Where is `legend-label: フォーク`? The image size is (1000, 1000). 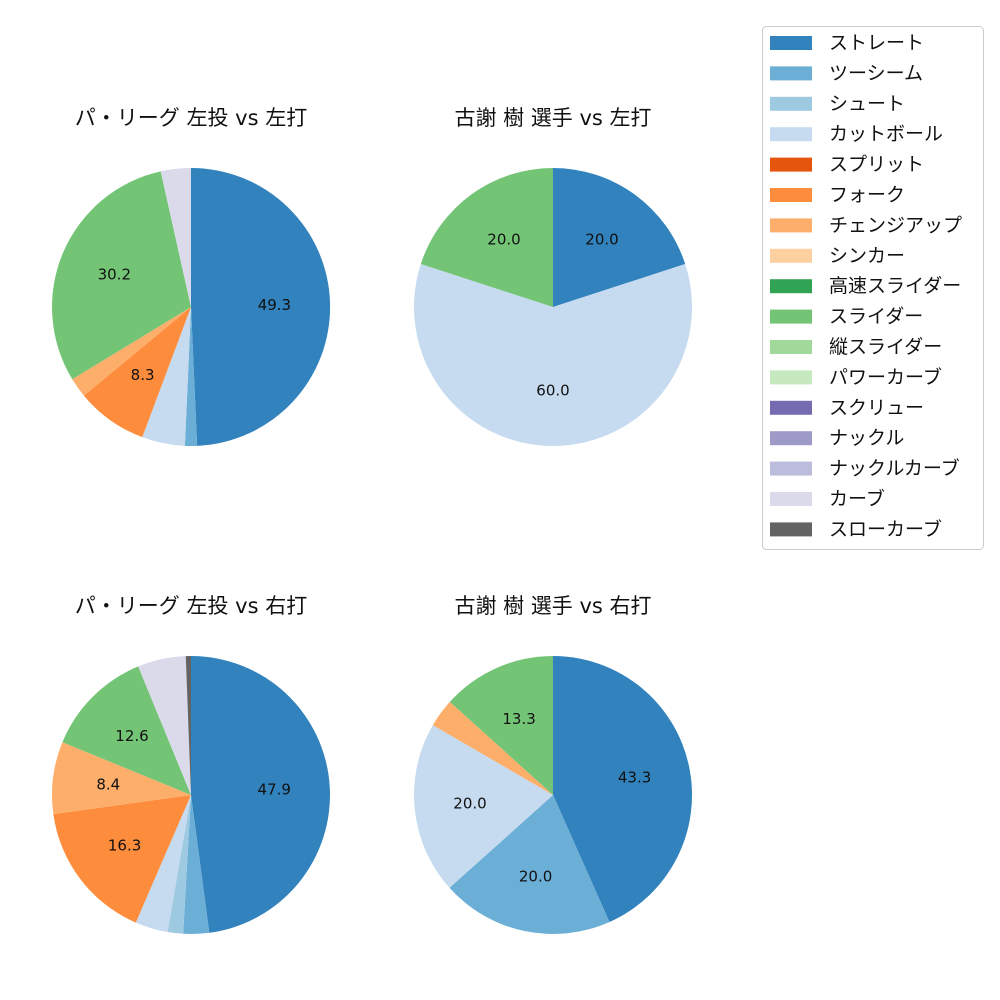
legend-label: フォーク is located at coordinates (867, 195).